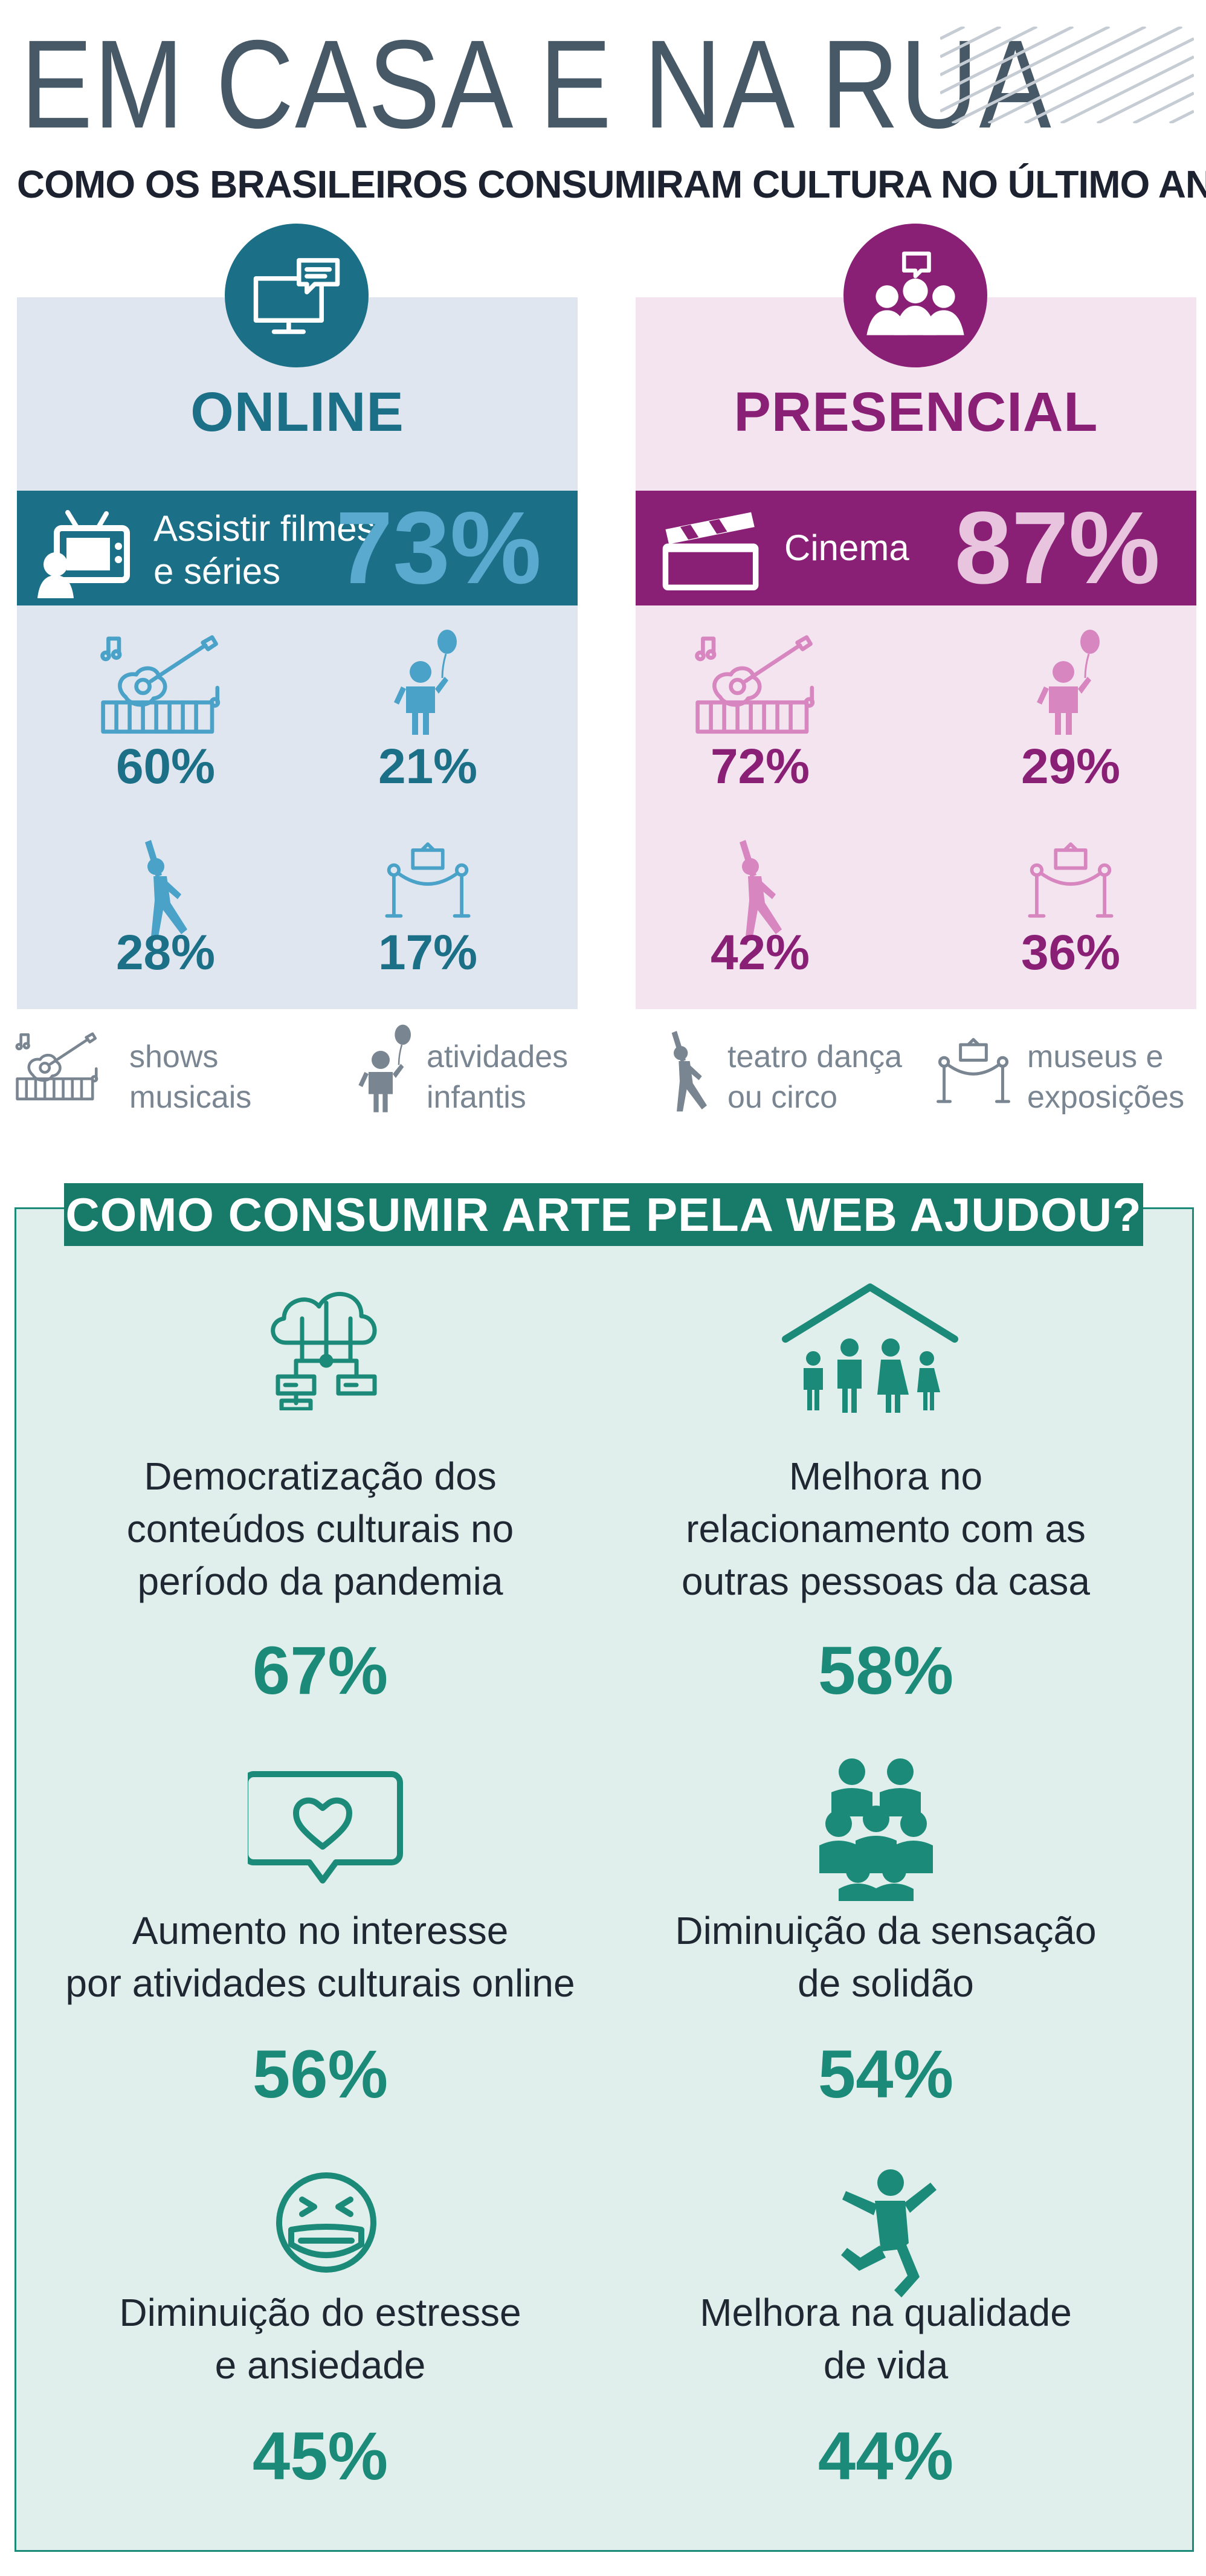  Describe the element at coordinates (325, 1828) in the screenshot. I see `heart-chat-icon` at that location.